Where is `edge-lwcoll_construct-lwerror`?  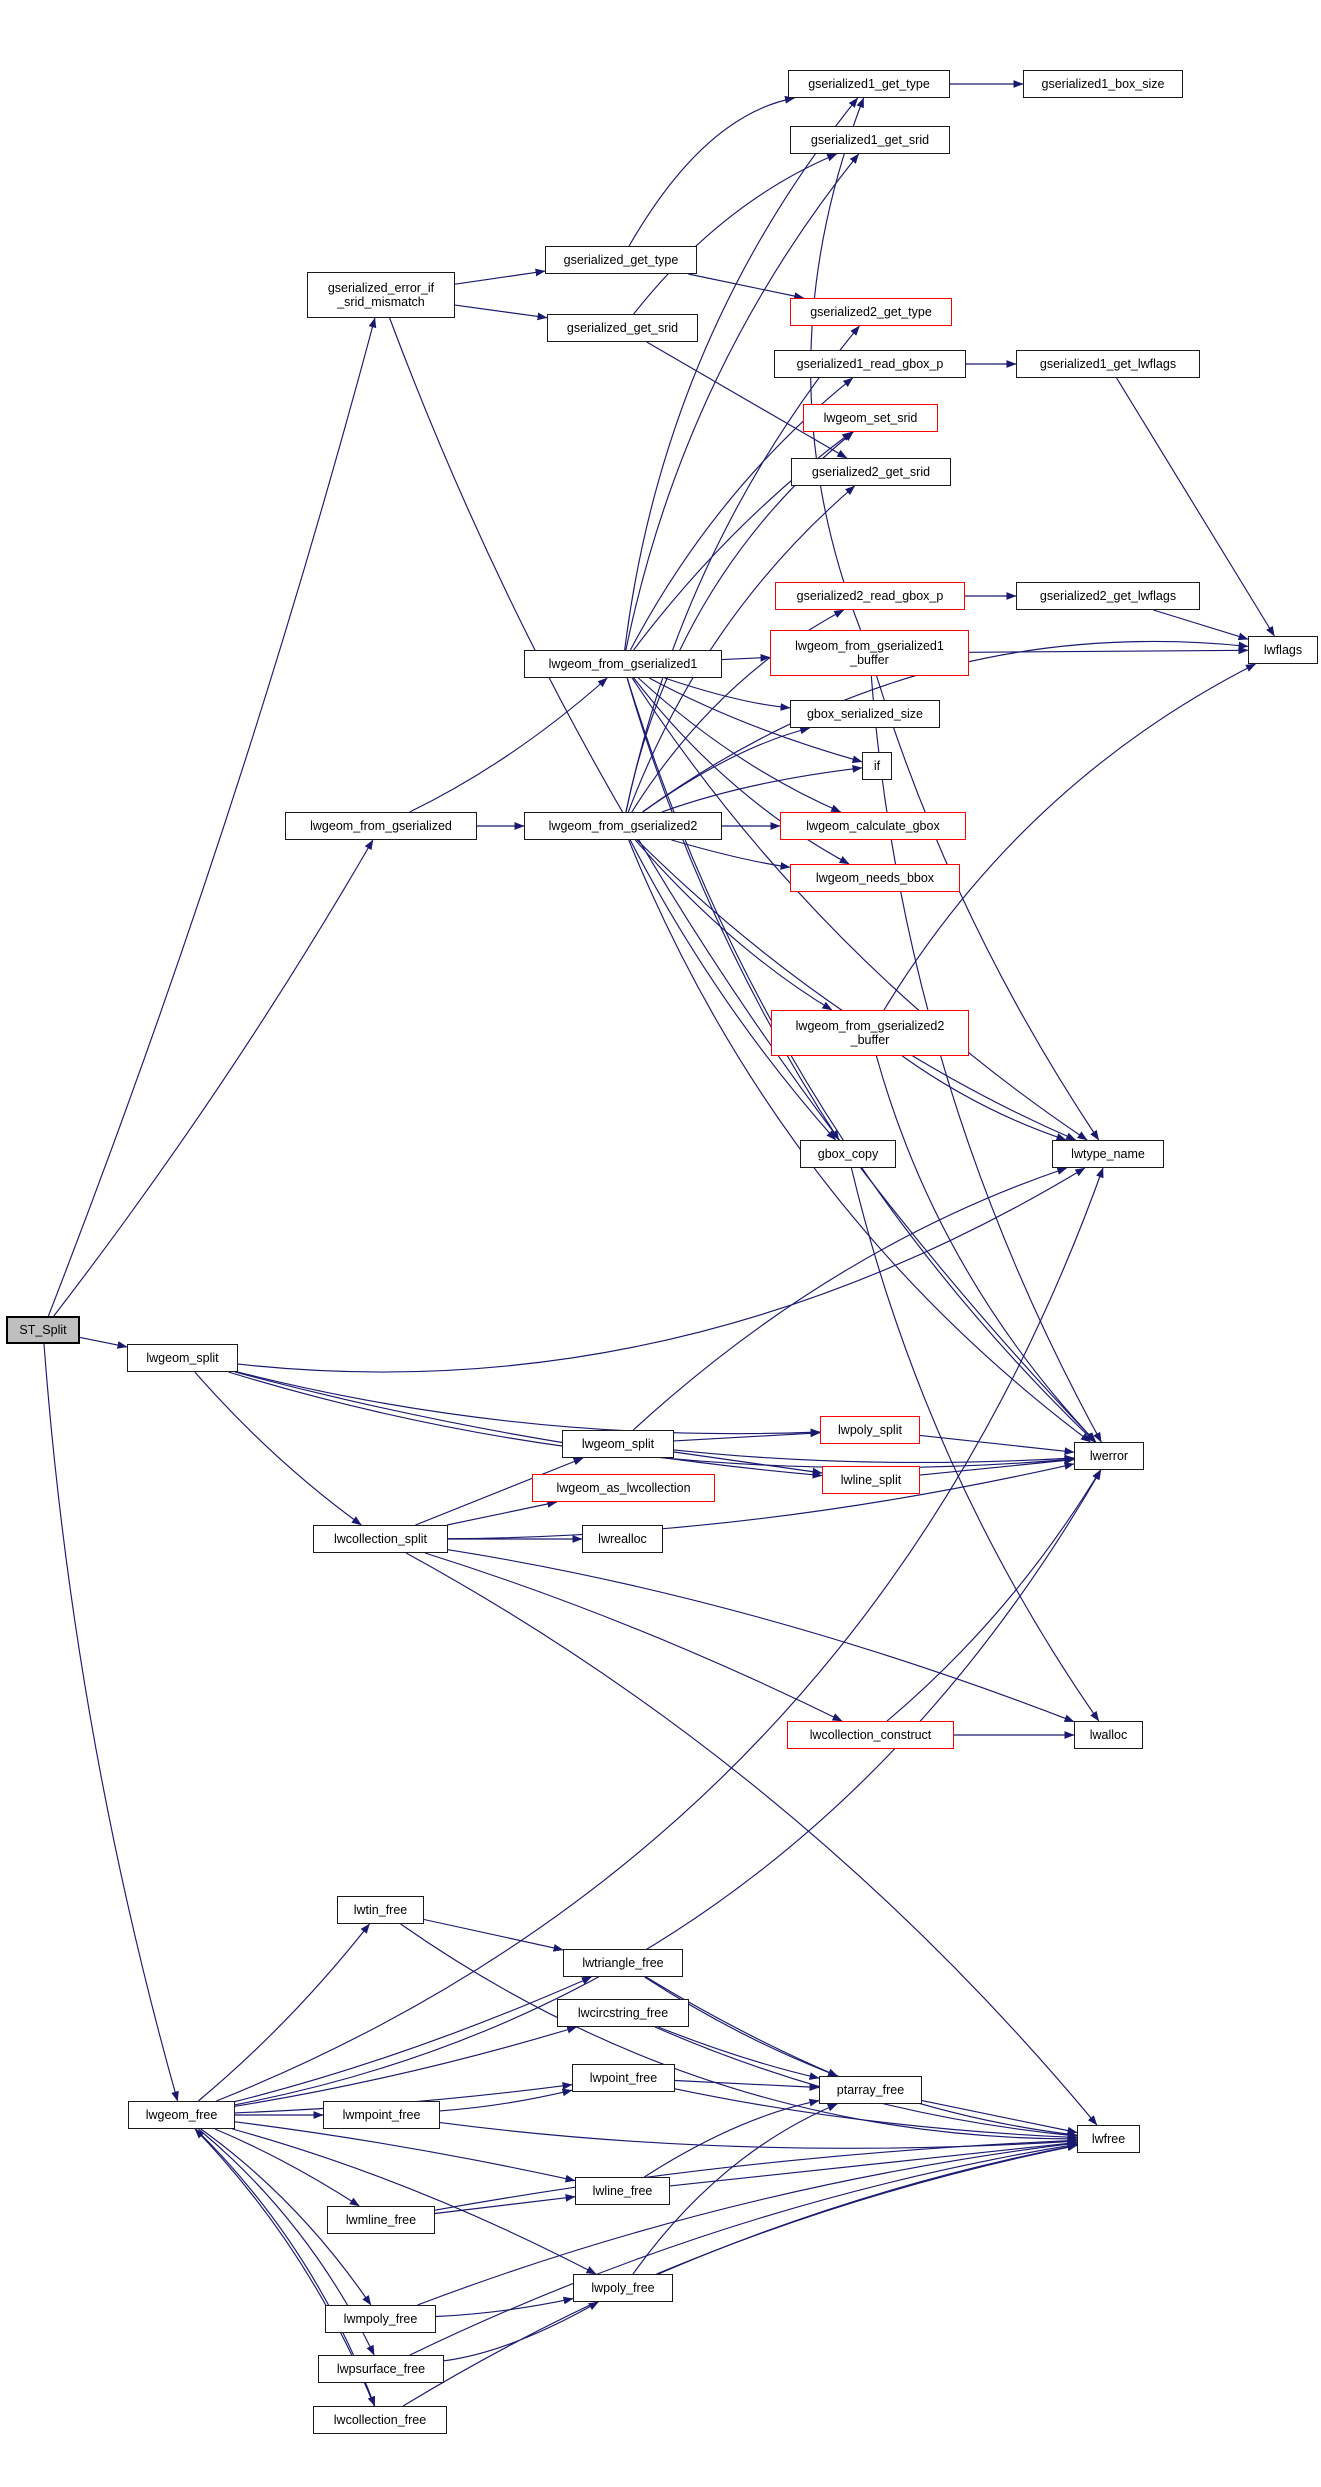 edge-lwcoll_construct-lwerror is located at coordinates (993, 1595).